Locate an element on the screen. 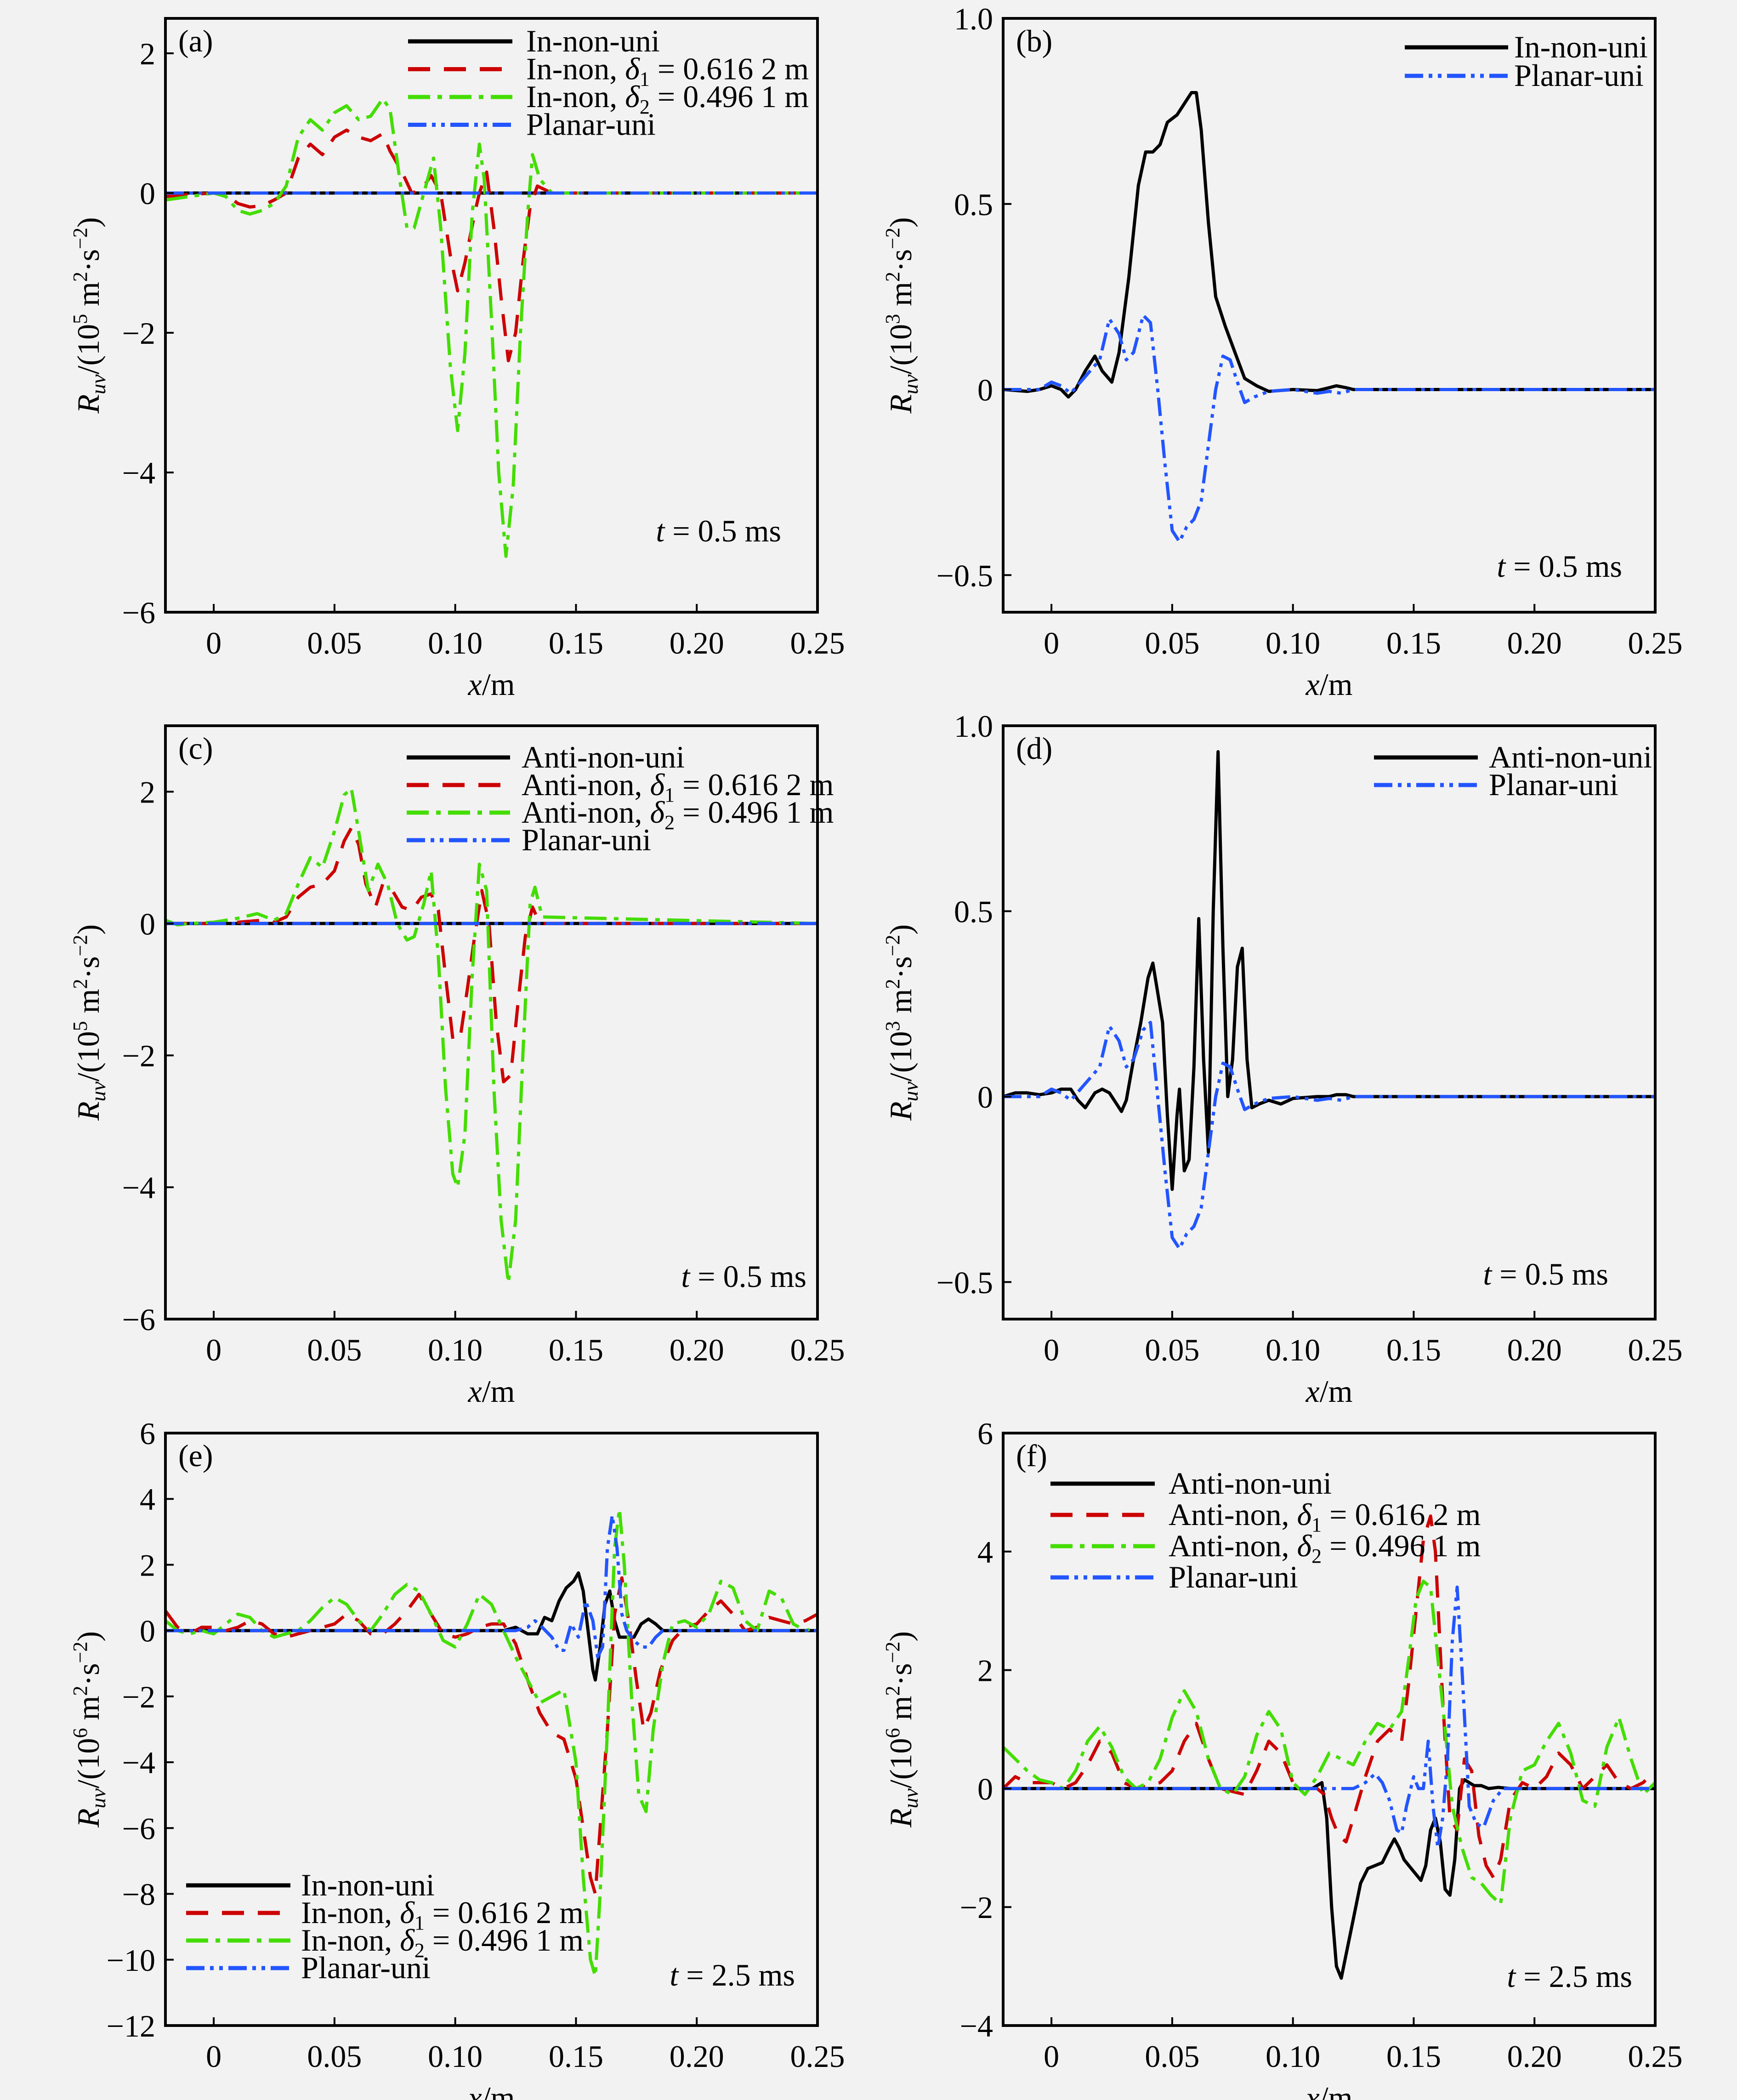 This screenshot has height=2100, width=1737. legend-entry-name: In-non-uni is located at coordinates (593, 40).